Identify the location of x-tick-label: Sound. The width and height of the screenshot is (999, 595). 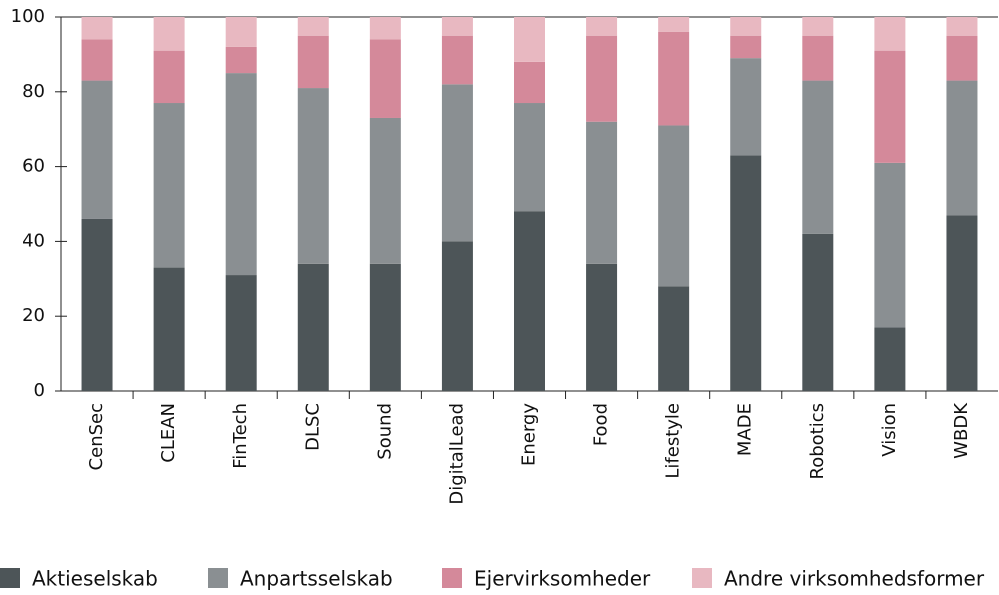
(384, 431).